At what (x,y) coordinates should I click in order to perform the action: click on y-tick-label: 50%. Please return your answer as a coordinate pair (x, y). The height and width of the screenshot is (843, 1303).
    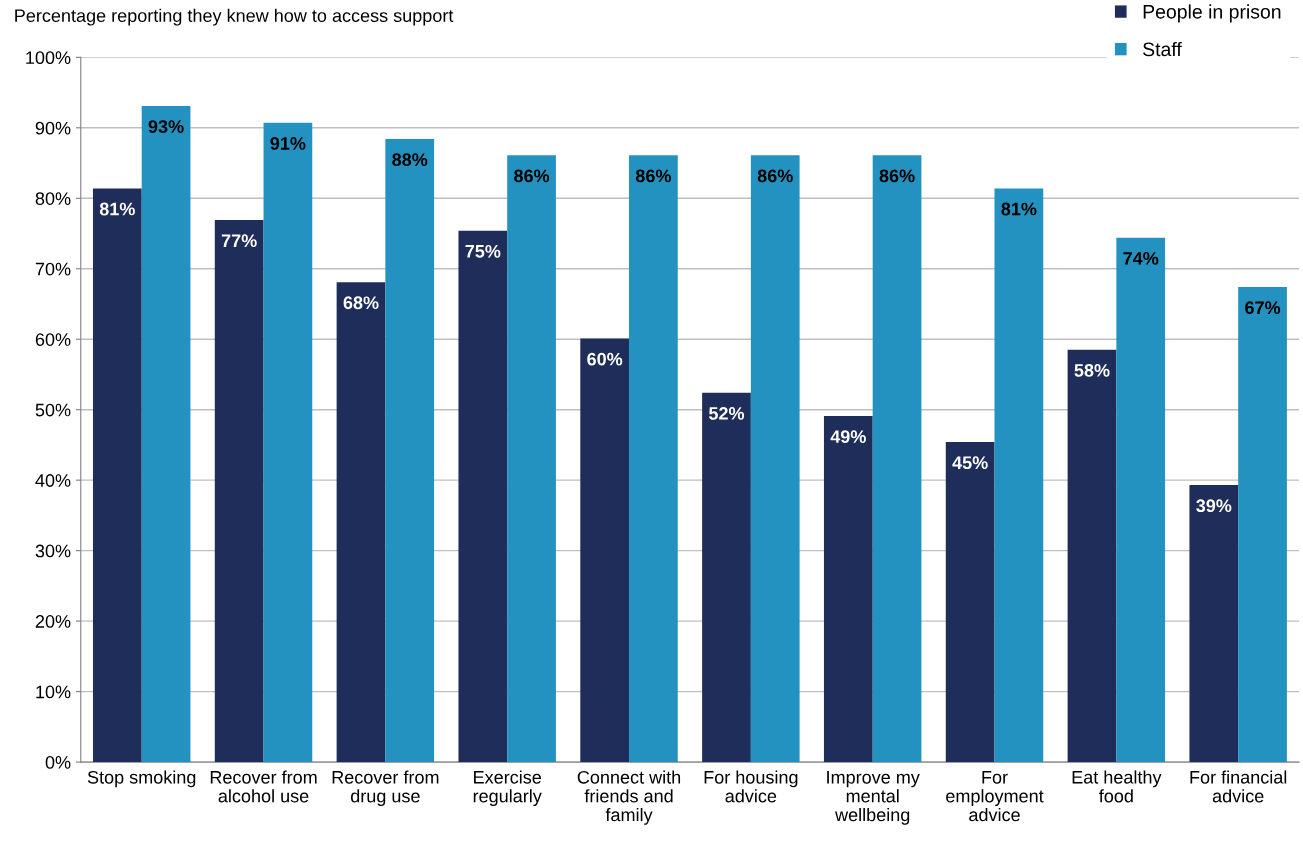
    Looking at the image, I should click on (53, 410).